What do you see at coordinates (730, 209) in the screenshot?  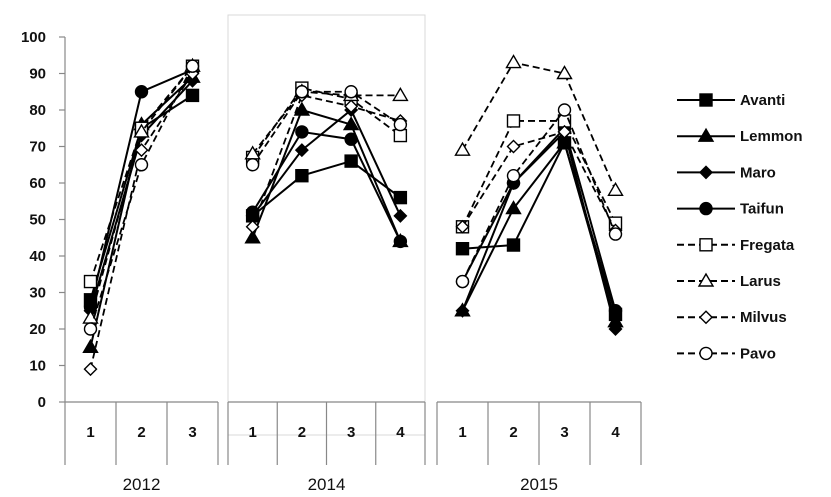 I see `legend-item-taifun: Taifun` at bounding box center [730, 209].